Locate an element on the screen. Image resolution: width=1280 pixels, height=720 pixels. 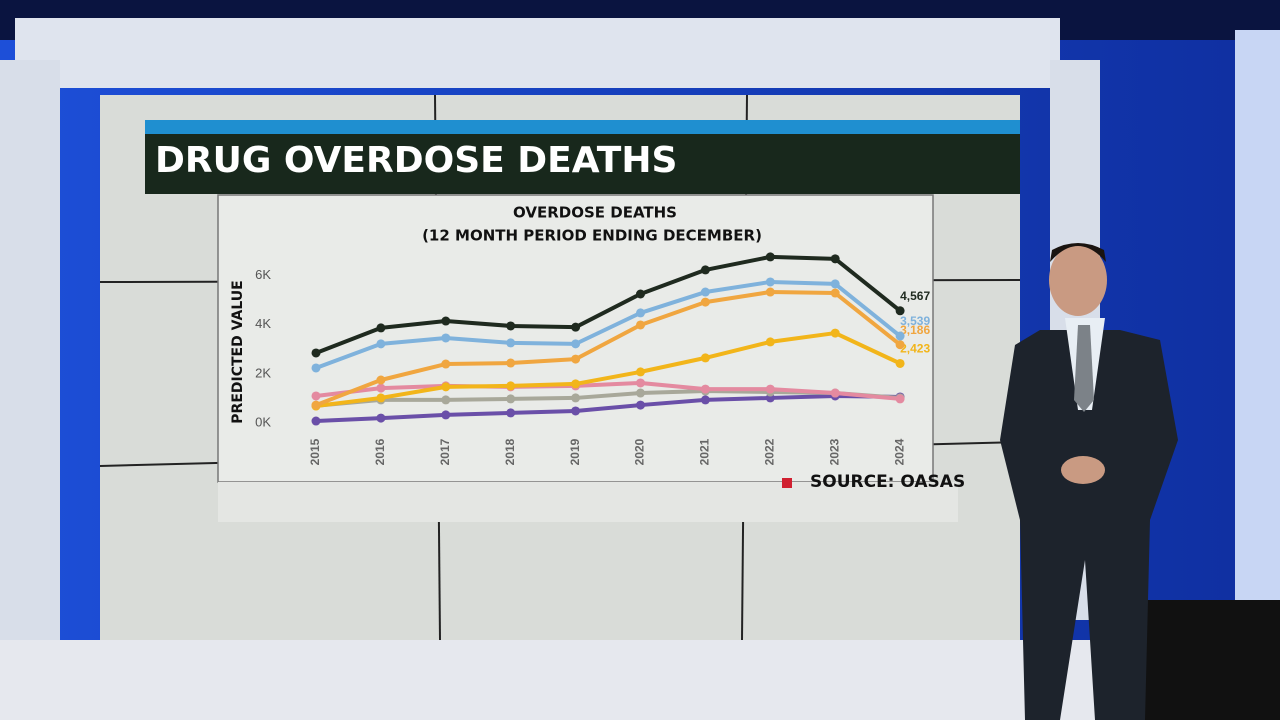
presenter-hands is located at coordinates (1083, 470).